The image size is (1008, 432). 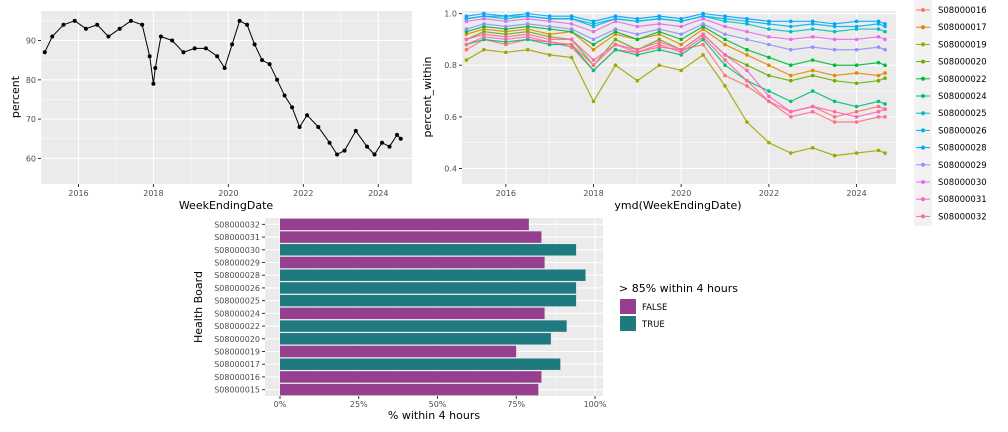 I want to click on panel3-x-tick-label: 75%, so click(x=516, y=404).